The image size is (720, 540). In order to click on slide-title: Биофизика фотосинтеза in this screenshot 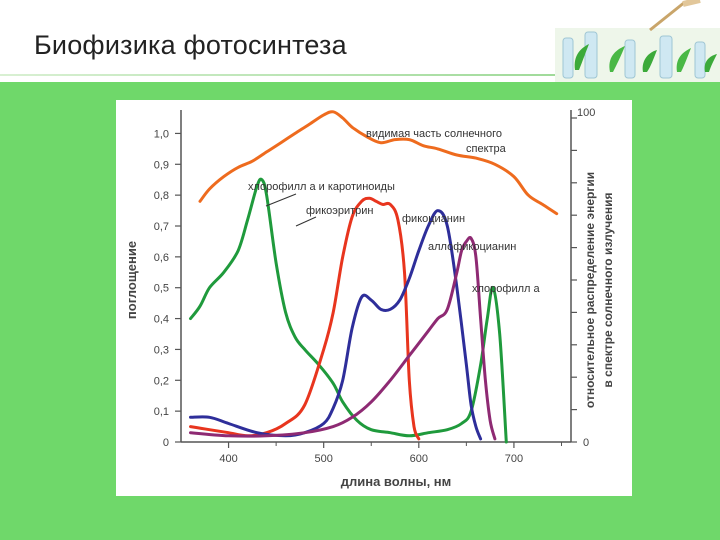, I will do `click(190, 45)`.